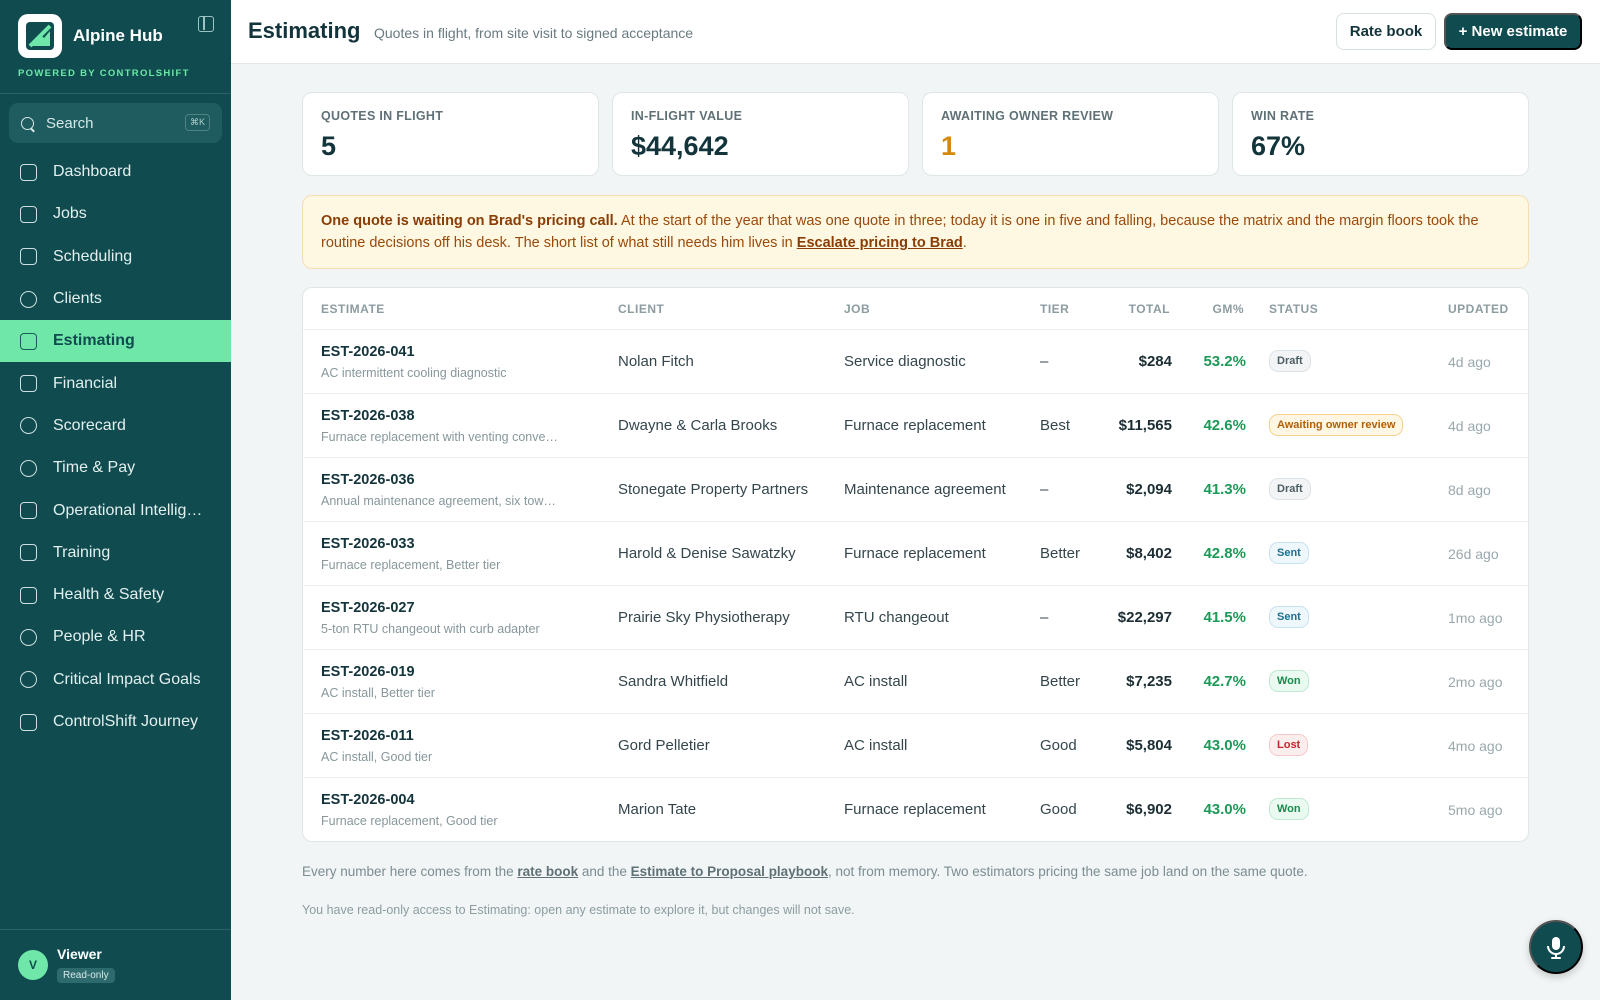 The image size is (1600, 1000). I want to click on brand: Alpine Hub, so click(90, 36).